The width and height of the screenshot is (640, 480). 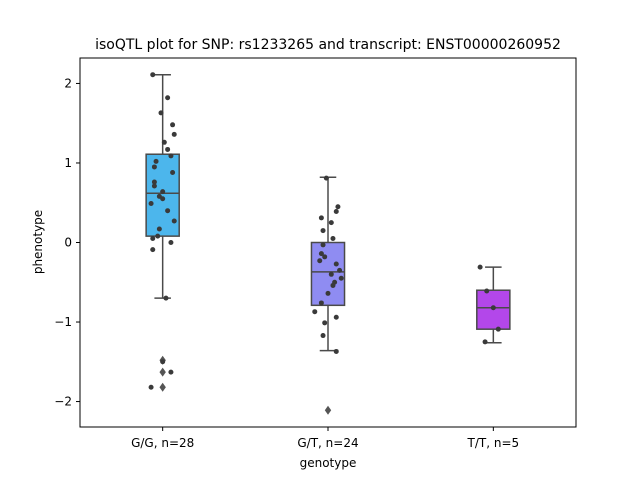 I want to click on y-tick-label: 0, so click(x=68, y=243).